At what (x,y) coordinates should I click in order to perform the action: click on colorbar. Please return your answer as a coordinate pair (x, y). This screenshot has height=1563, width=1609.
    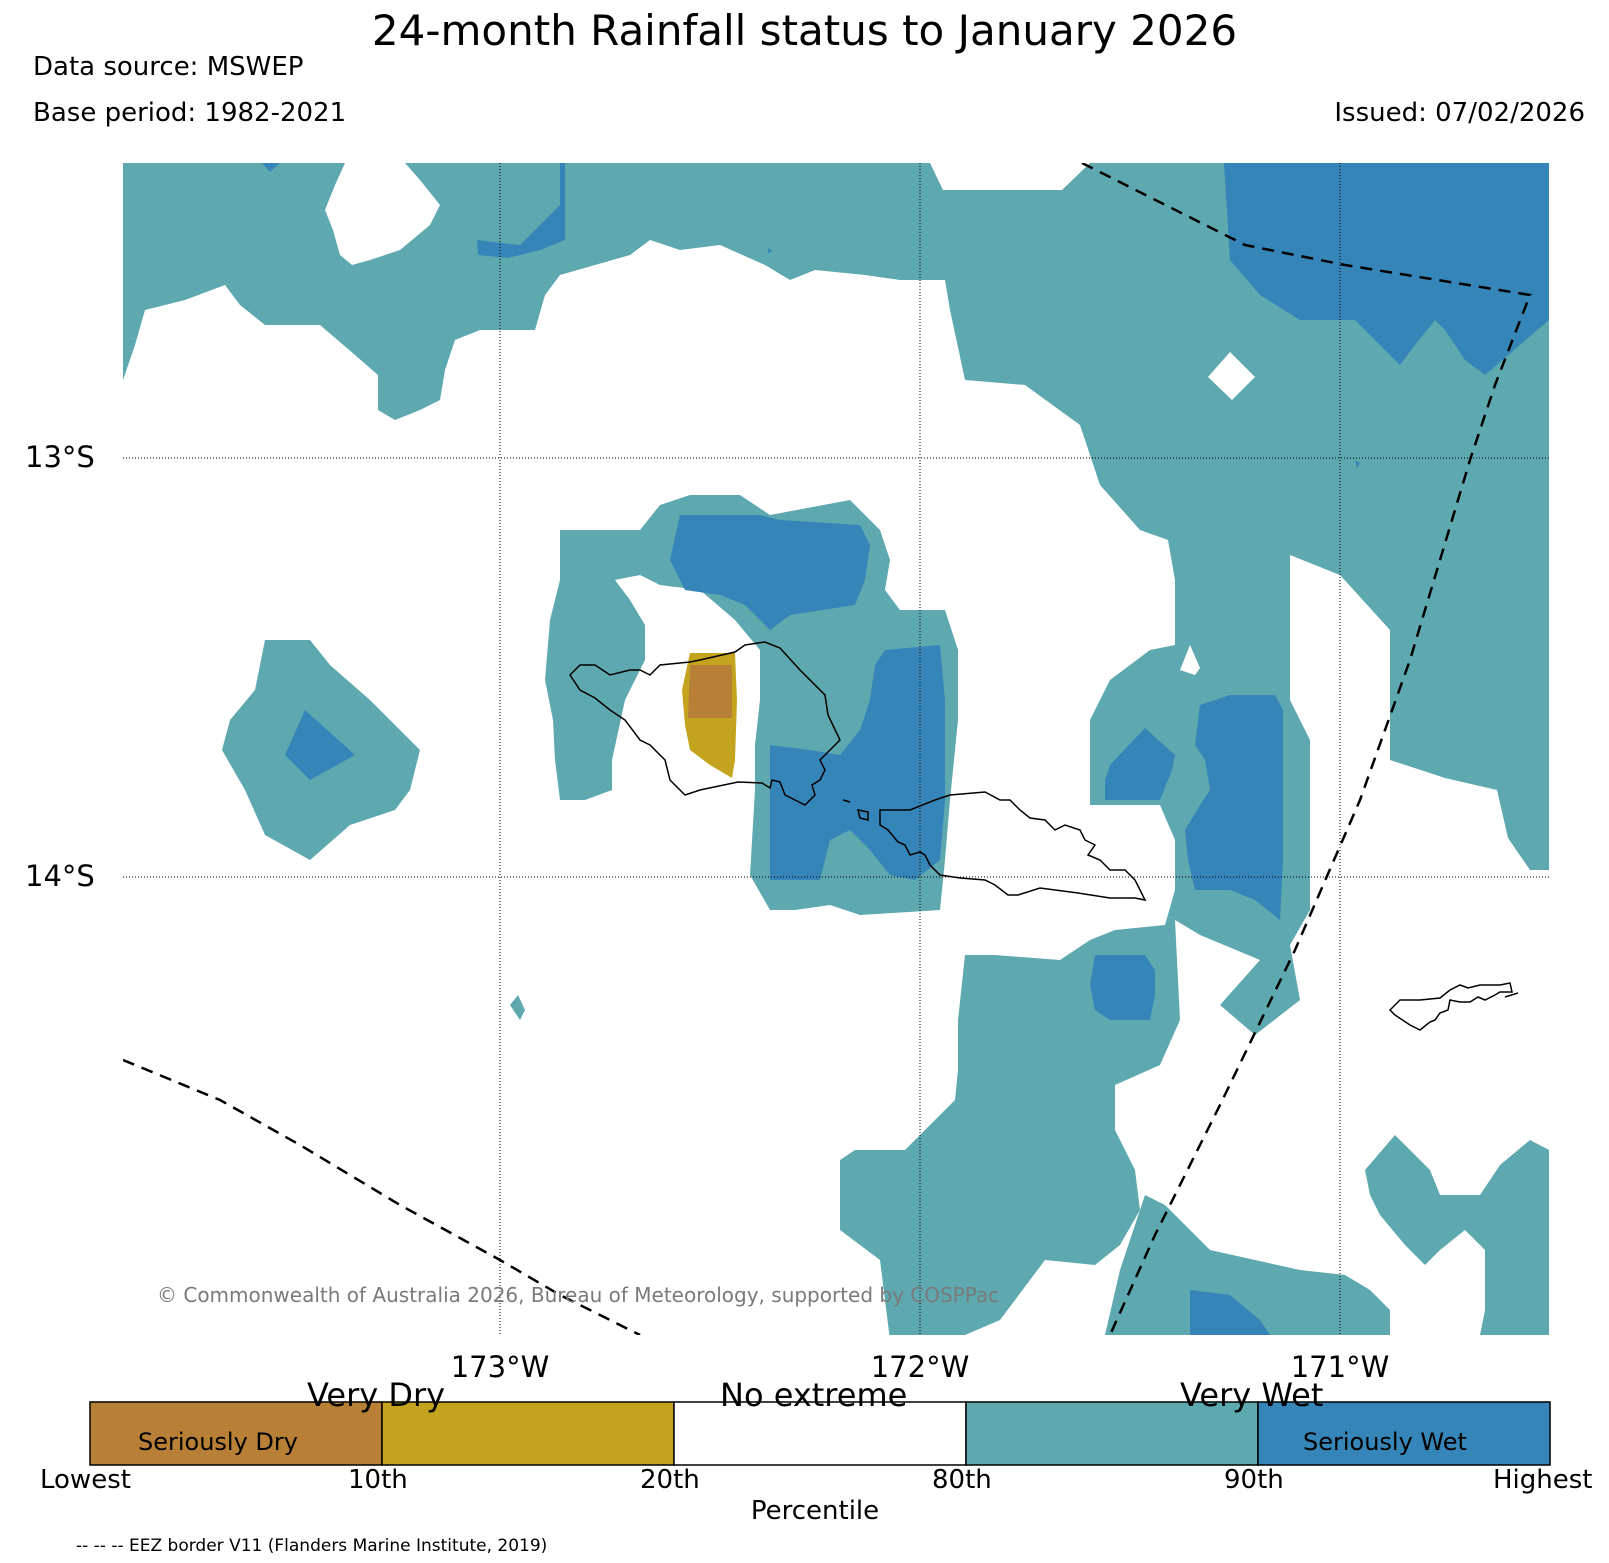
    Looking at the image, I should click on (820, 1433).